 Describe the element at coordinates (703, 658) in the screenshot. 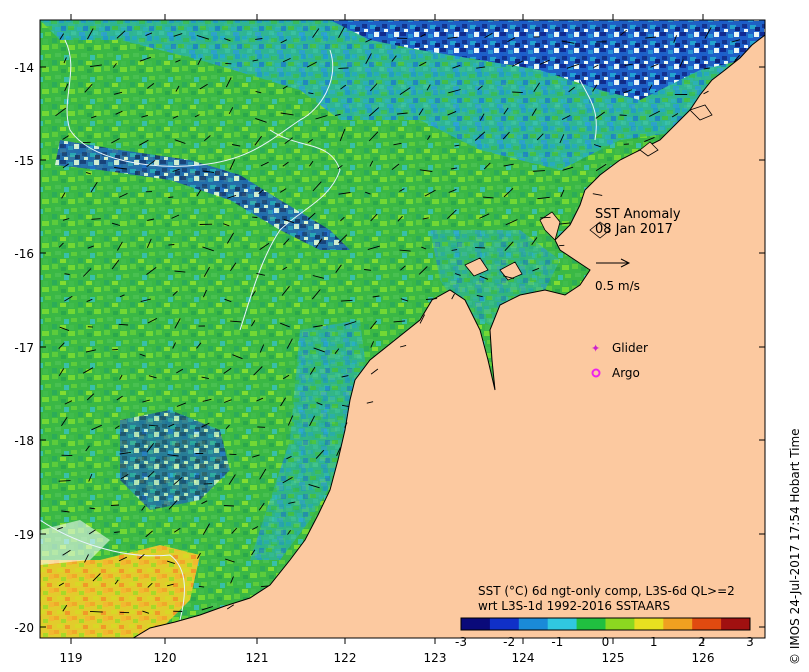

I see `lon-label: 126` at that location.